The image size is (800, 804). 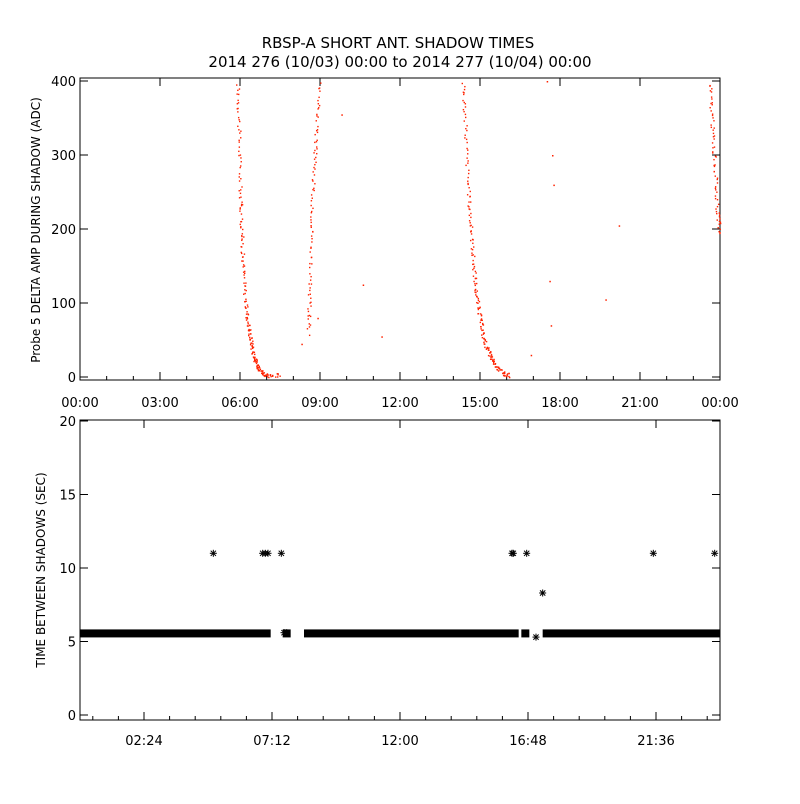 I want to click on bottom-y-tick-label: 15, so click(x=67, y=496).